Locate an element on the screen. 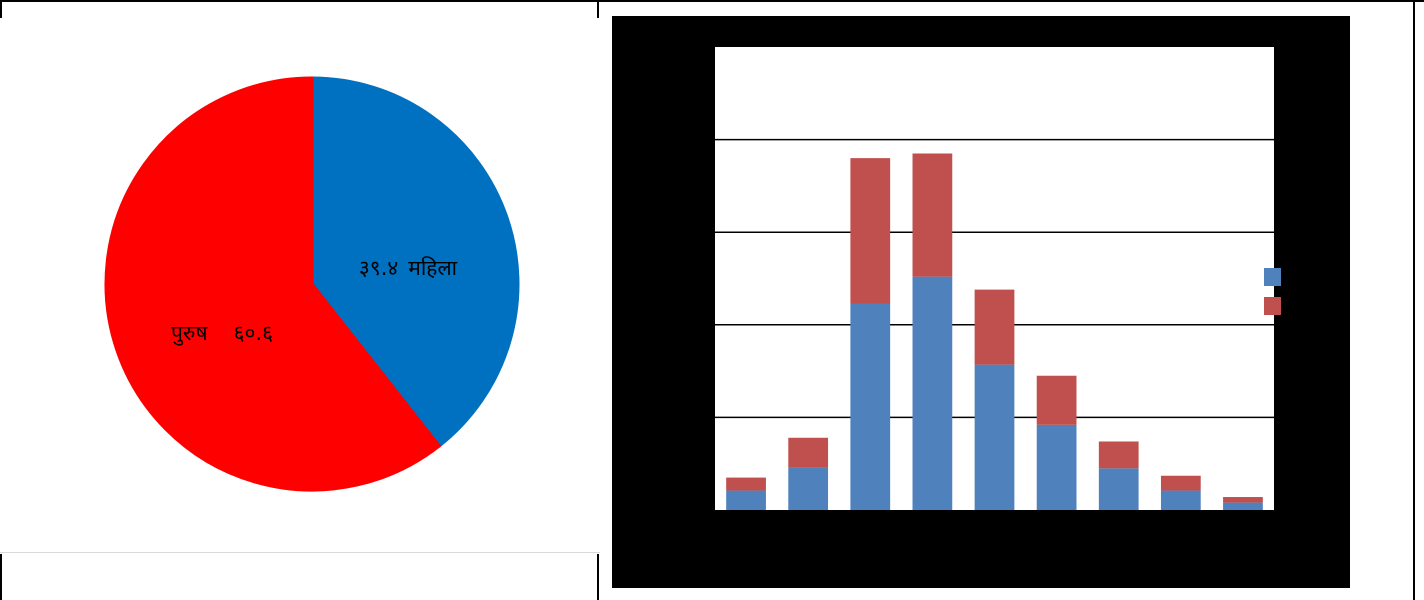 The height and width of the screenshot is (600, 1424). pie-label-female: ३९.४ महिला is located at coordinates (408, 268).